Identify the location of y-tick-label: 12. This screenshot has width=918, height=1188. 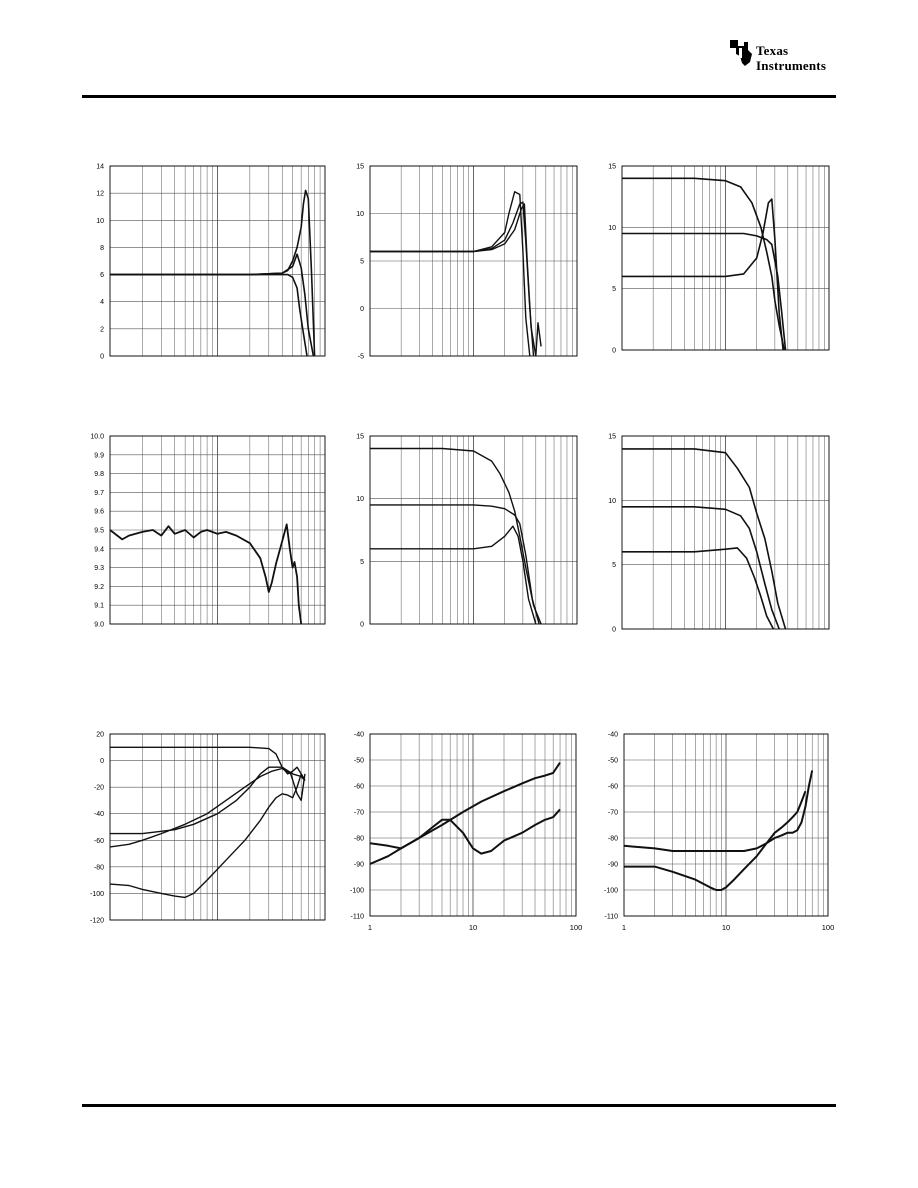
(100, 194).